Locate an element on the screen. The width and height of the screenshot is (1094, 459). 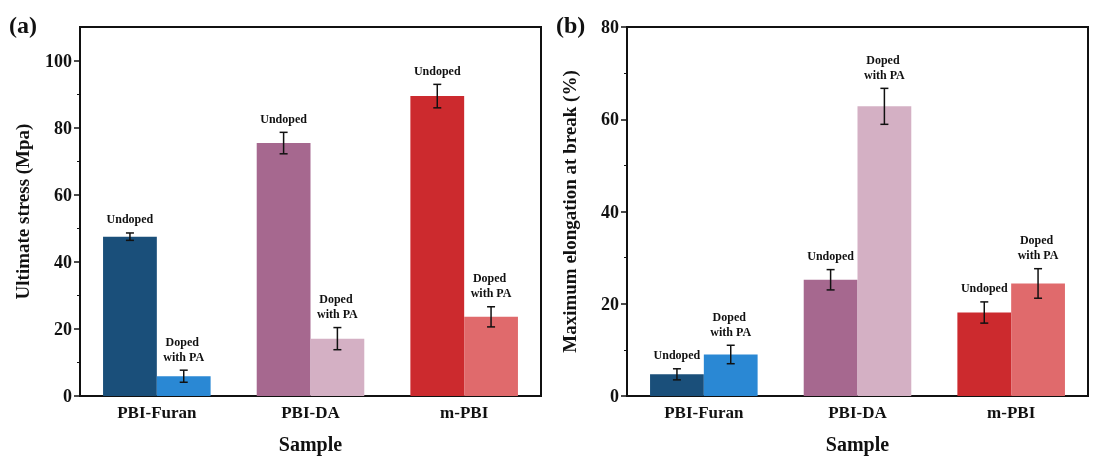
chart-title: (a) is located at coordinates (23, 25).